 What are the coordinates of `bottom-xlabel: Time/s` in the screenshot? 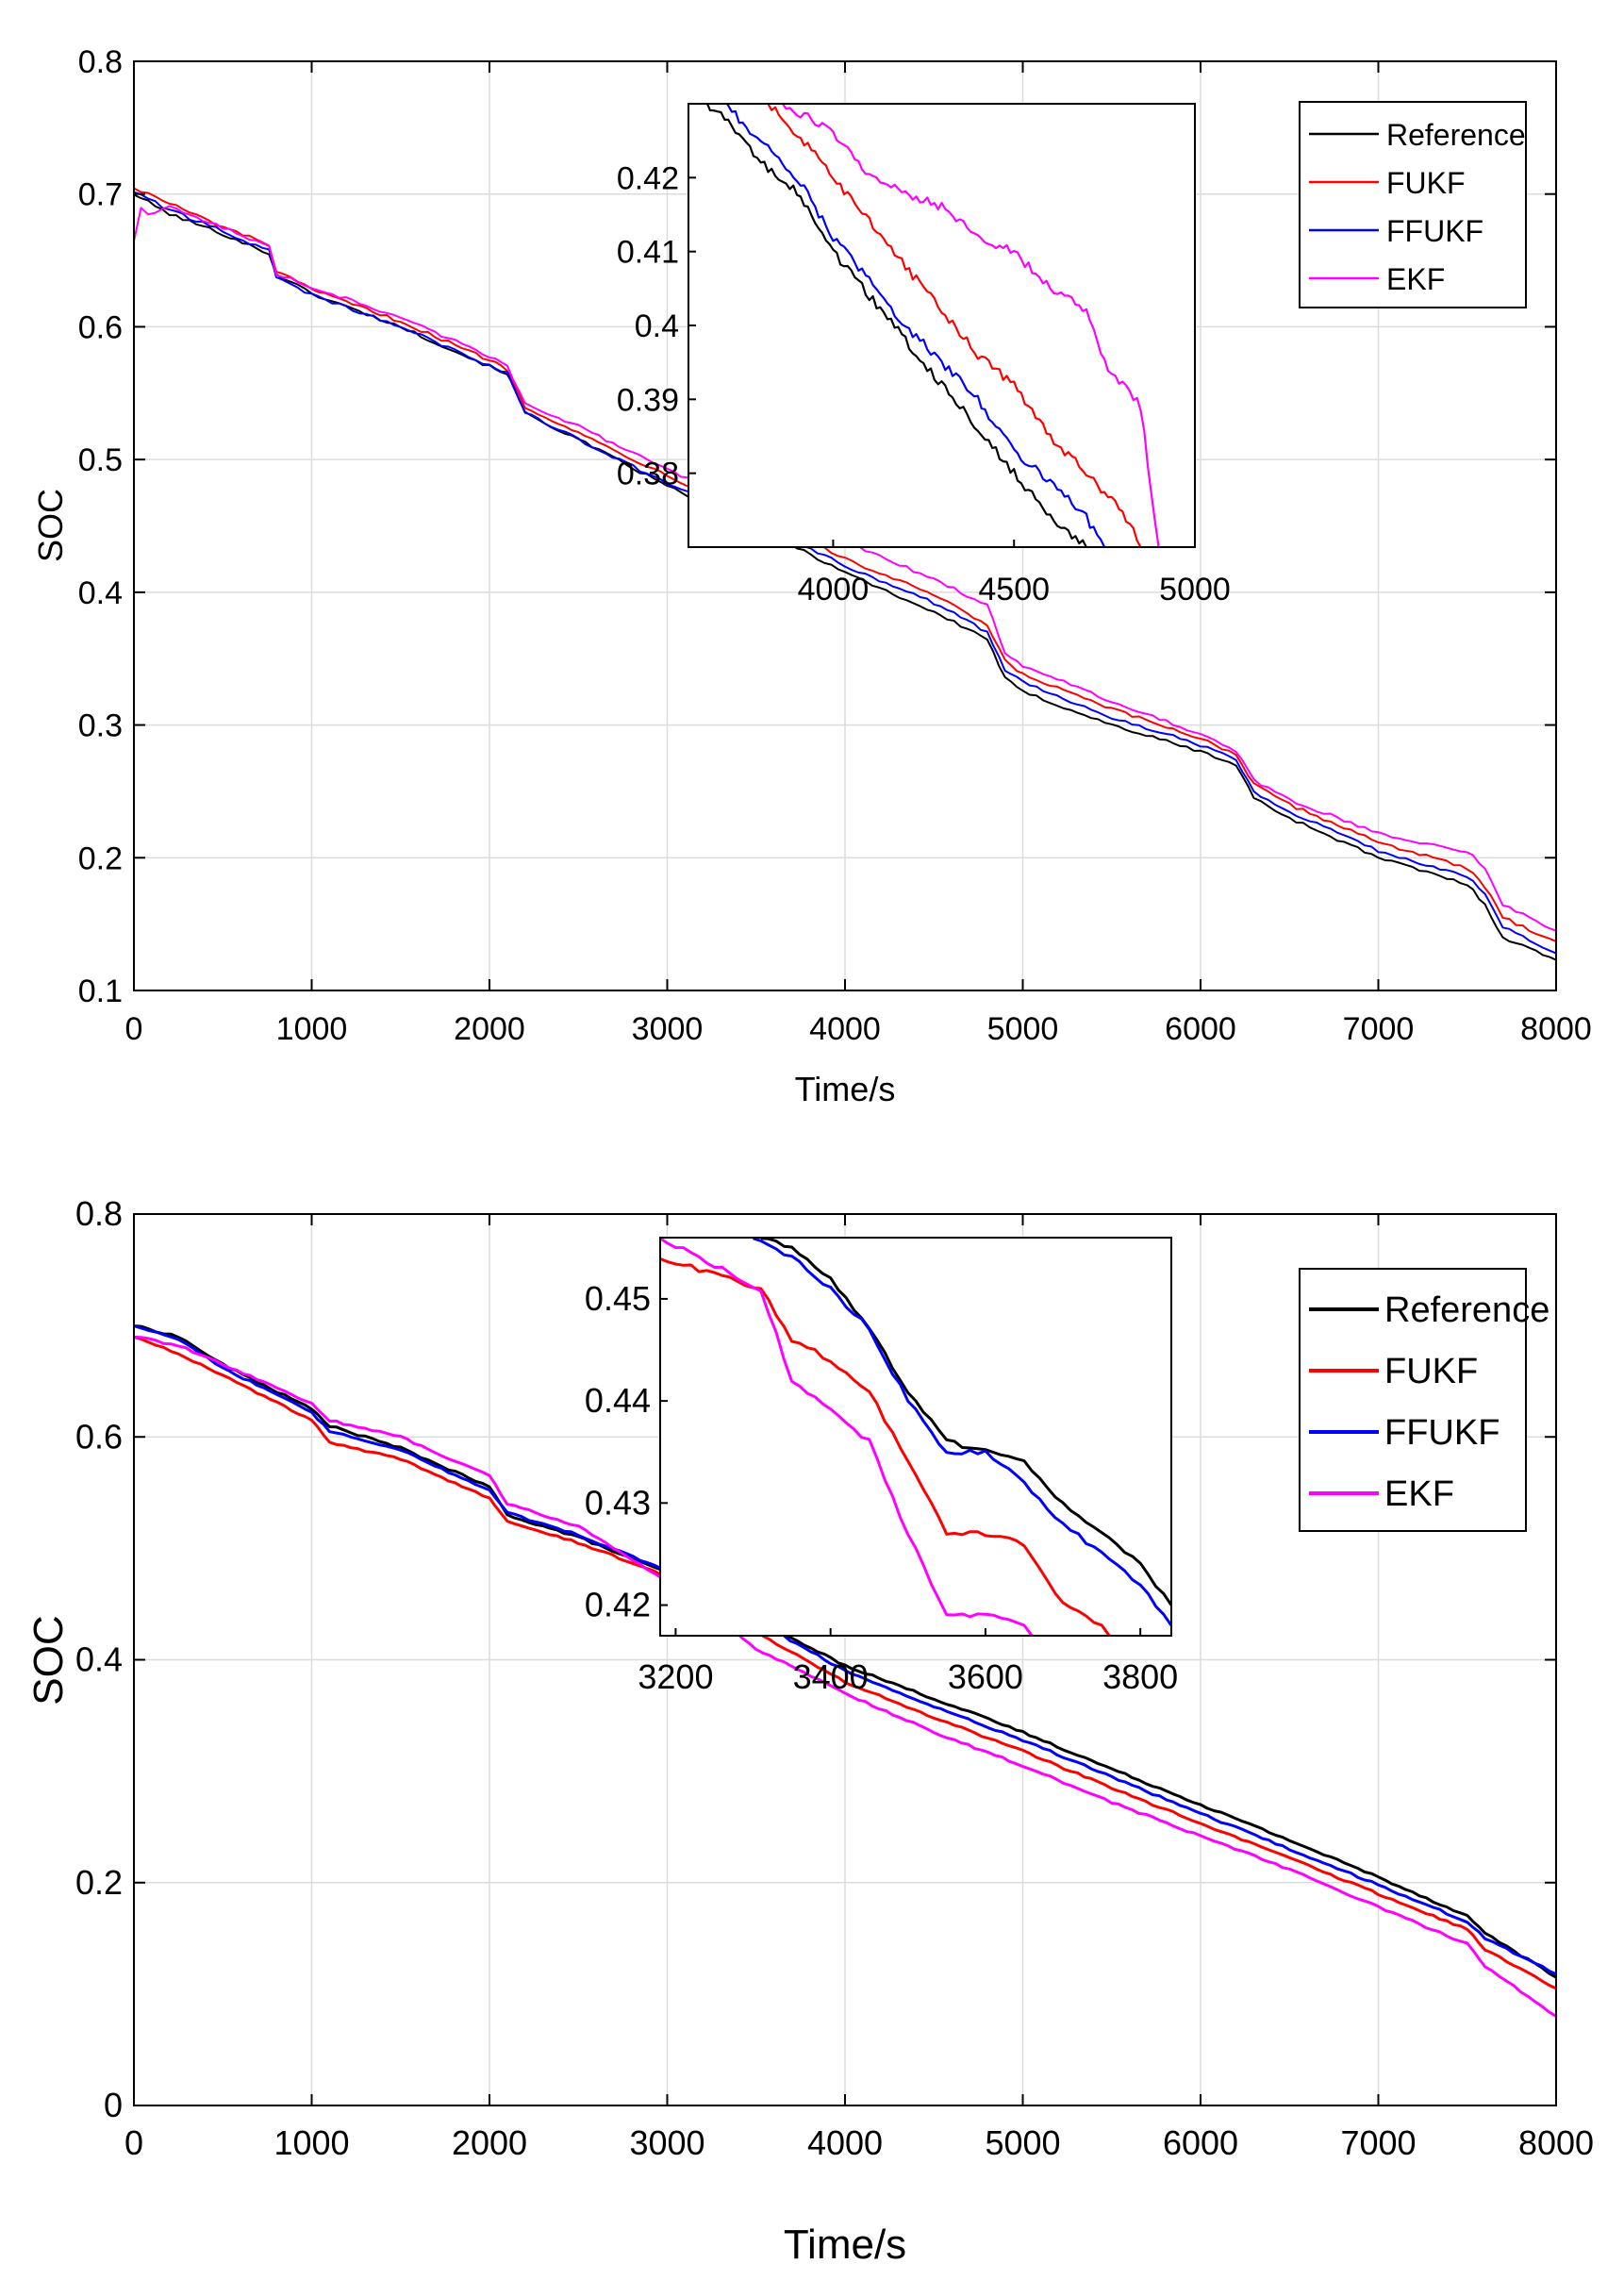 It's located at (845, 2245).